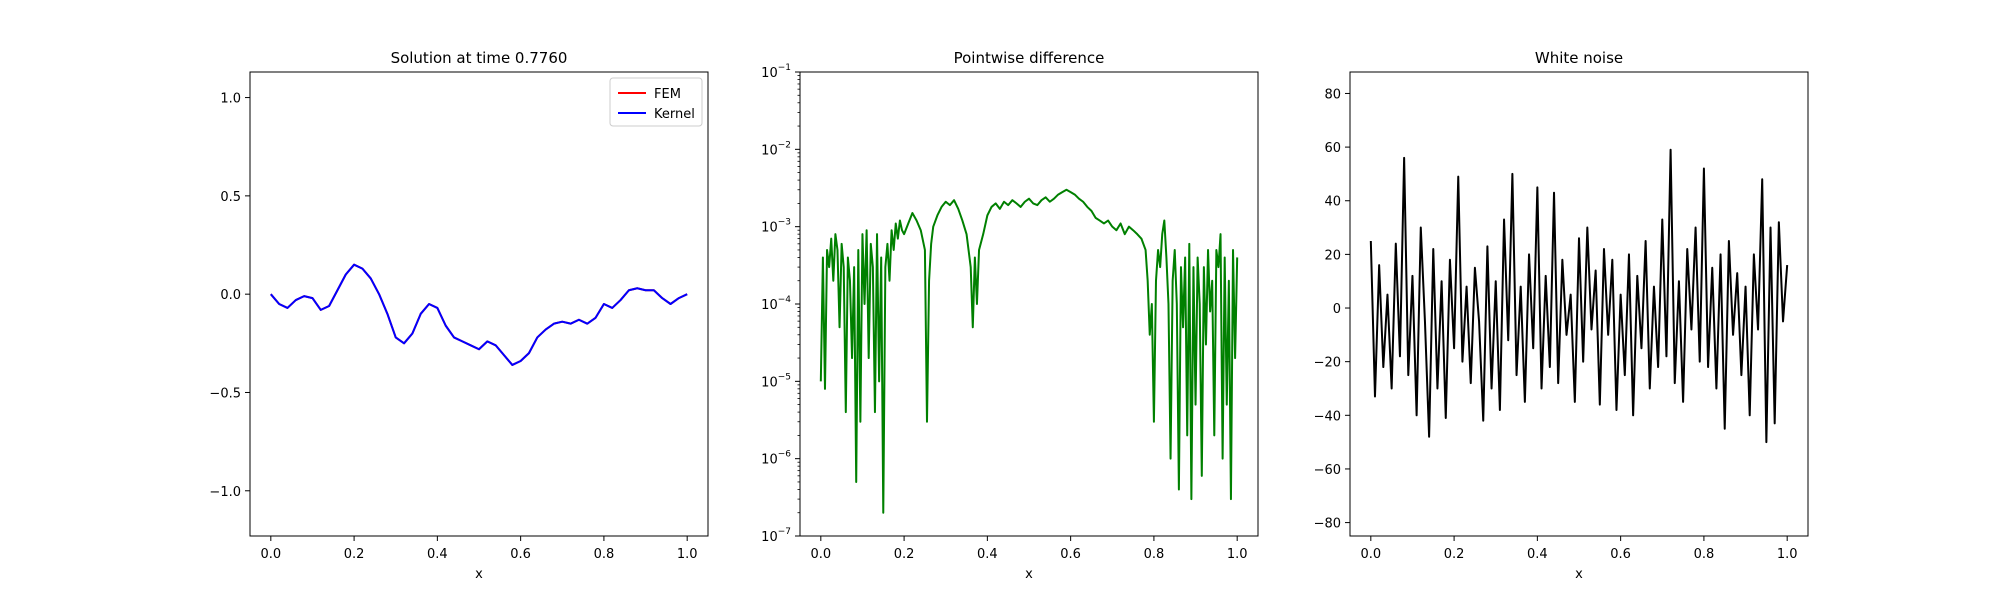 The image size is (2000, 600). I want to click on white-noise-chart-title: White noise, so click(1579, 58).